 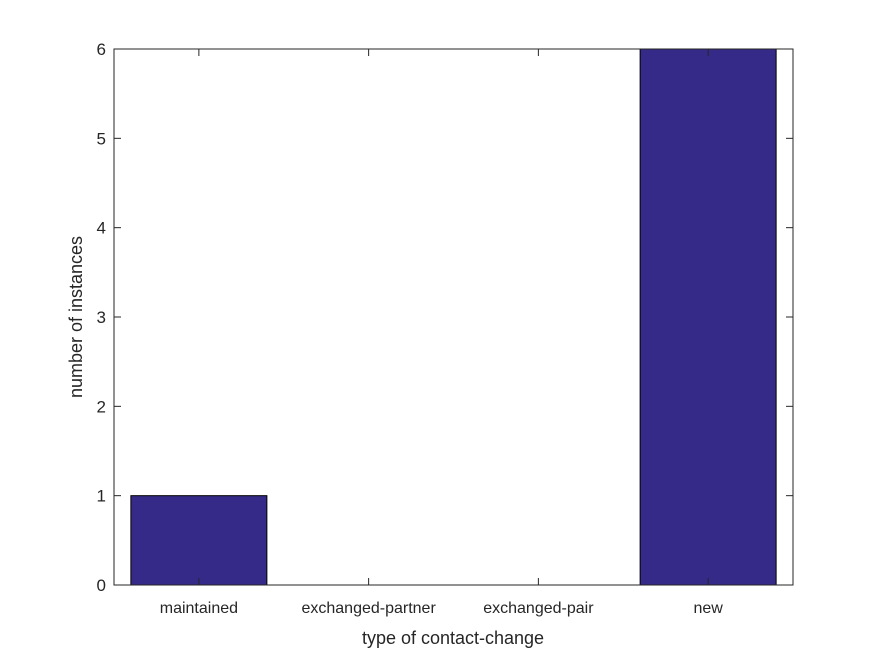 What do you see at coordinates (708, 608) in the screenshot?
I see `x-tick-label: new` at bounding box center [708, 608].